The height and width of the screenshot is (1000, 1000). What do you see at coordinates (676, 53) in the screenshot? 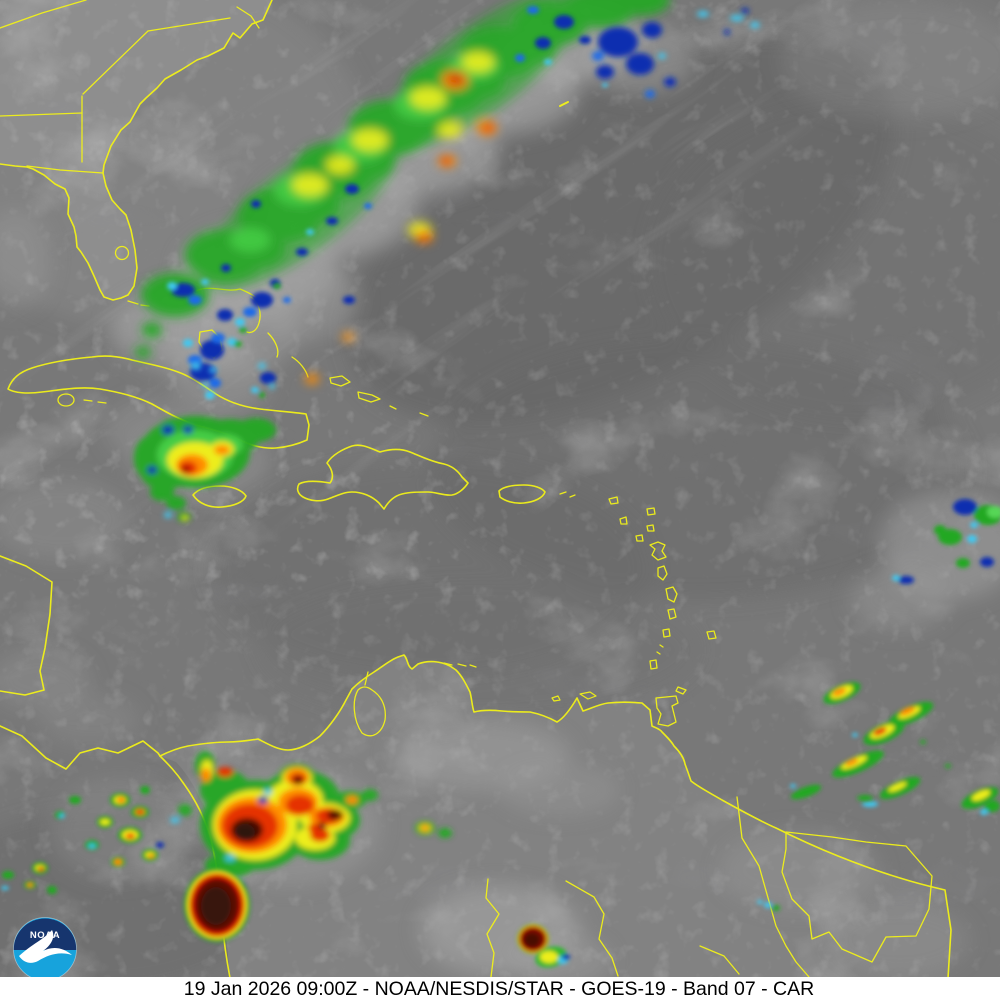
I see `northeast-cold-cluster` at bounding box center [676, 53].